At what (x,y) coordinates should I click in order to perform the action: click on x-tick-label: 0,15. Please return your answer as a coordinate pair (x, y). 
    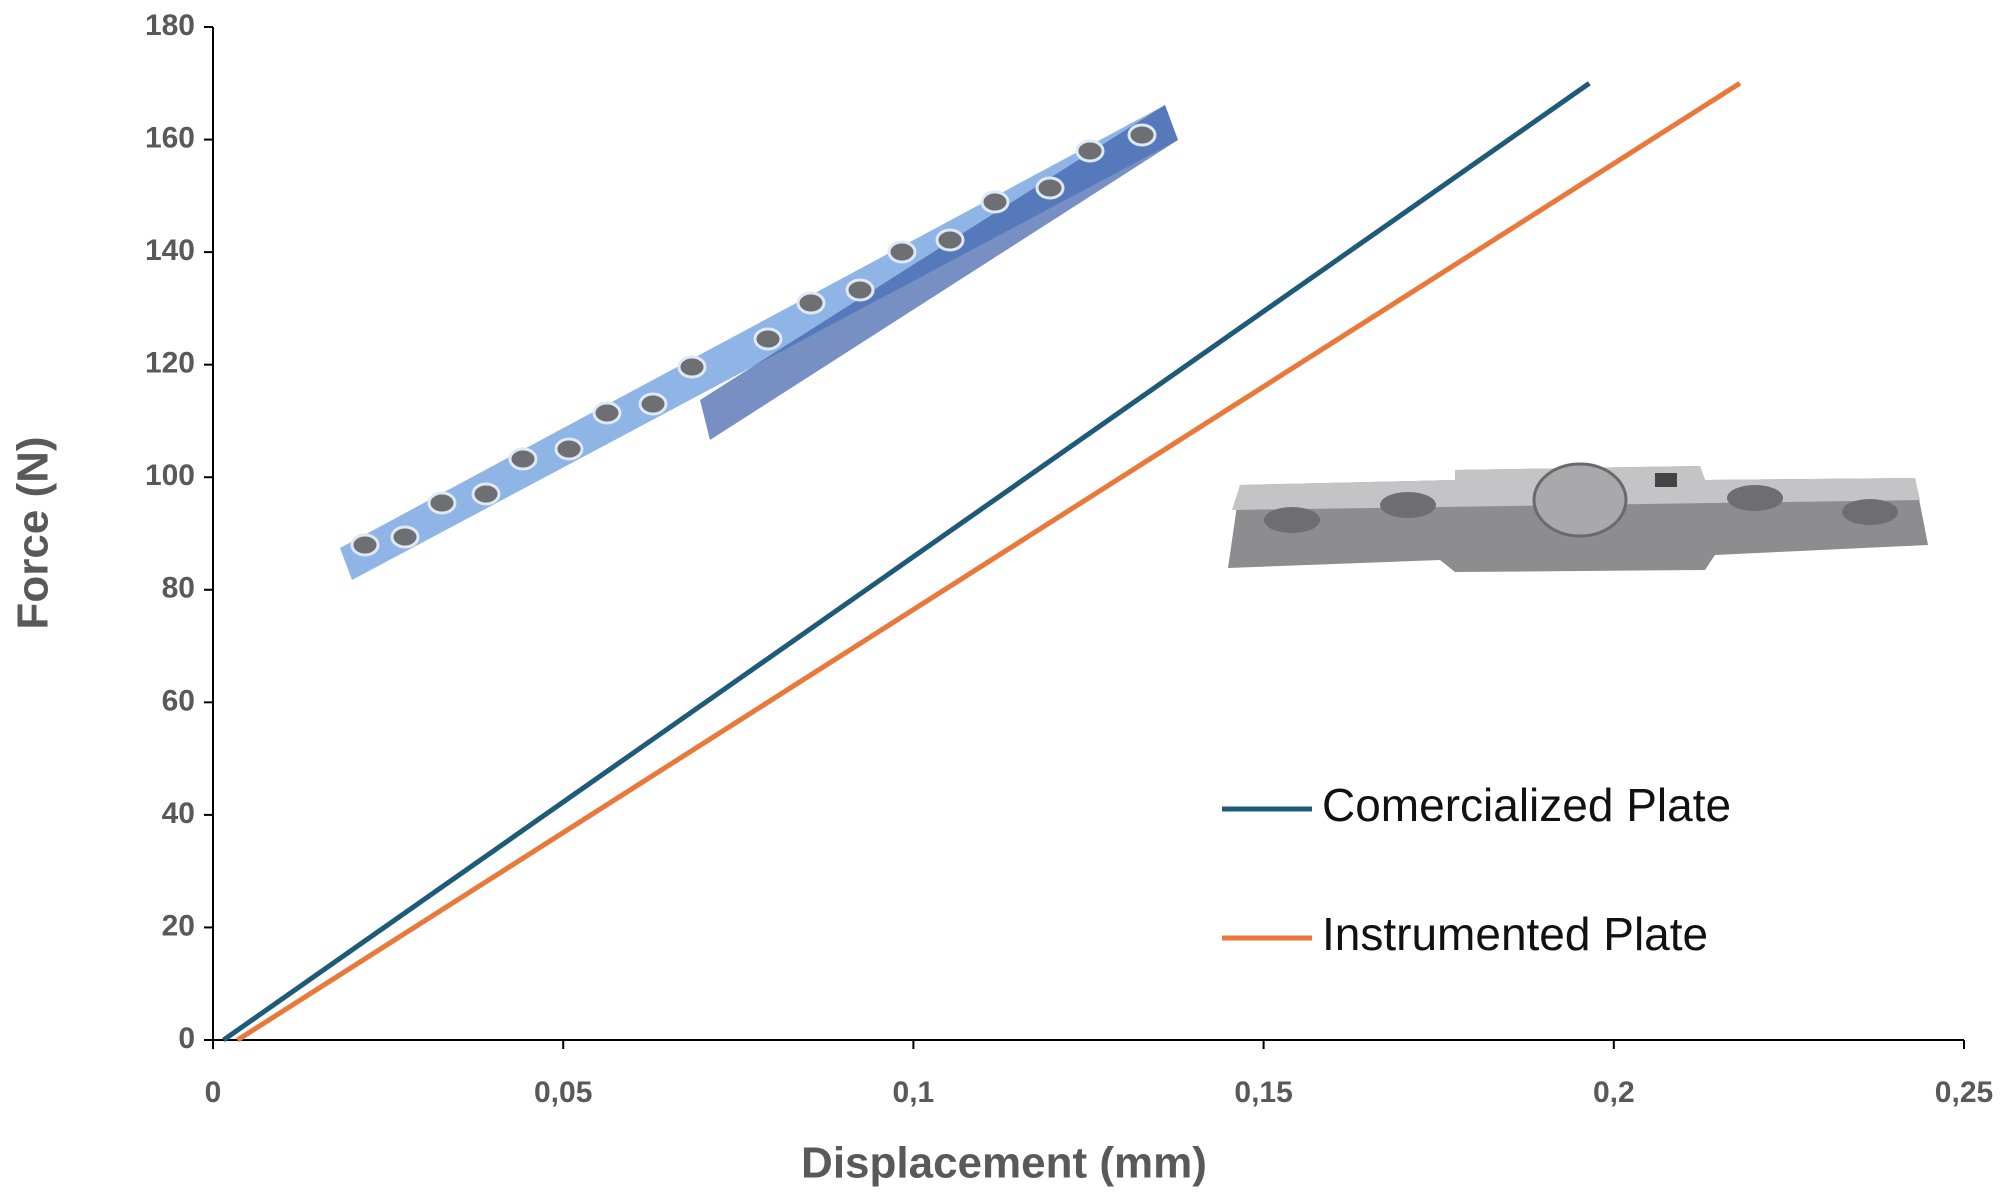
    Looking at the image, I should click on (1263, 1092).